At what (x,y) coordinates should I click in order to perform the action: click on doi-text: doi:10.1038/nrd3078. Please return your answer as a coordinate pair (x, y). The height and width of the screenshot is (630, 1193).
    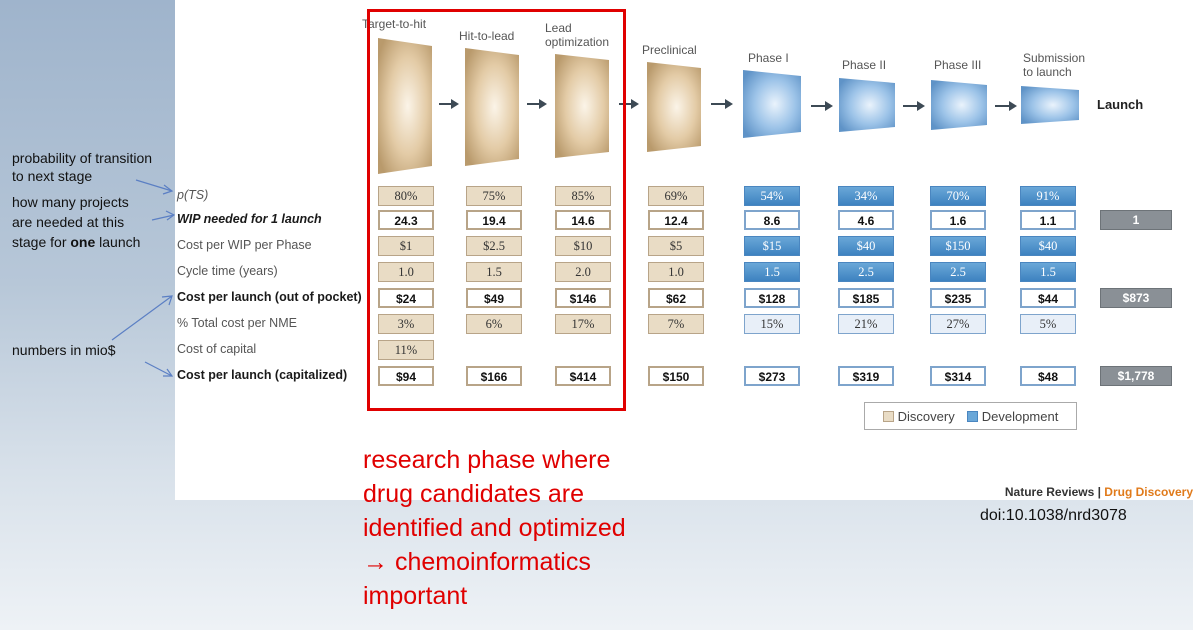
    Looking at the image, I should click on (1053, 515).